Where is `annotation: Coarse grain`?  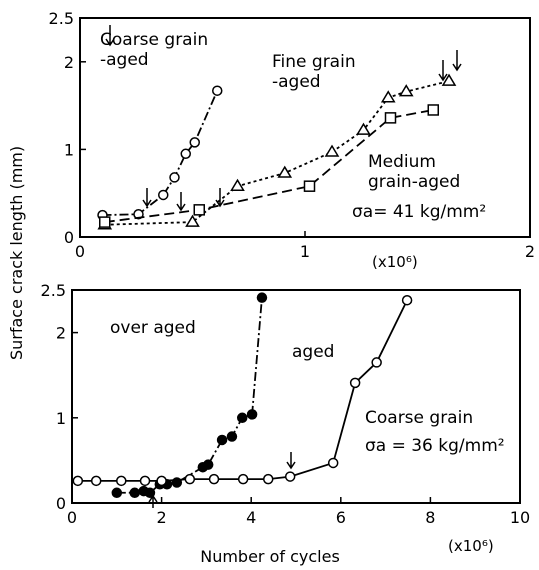
annotation: Coarse grain is located at coordinates (419, 418).